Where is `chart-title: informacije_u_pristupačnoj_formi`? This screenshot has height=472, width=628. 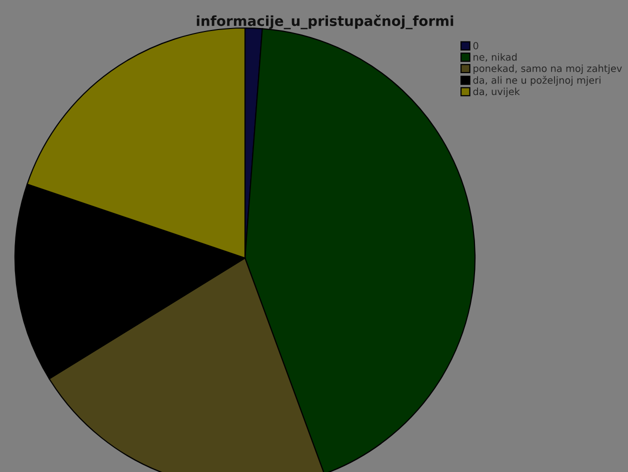
chart-title: informacije_u_pristupačnoj_formi is located at coordinates (325, 22).